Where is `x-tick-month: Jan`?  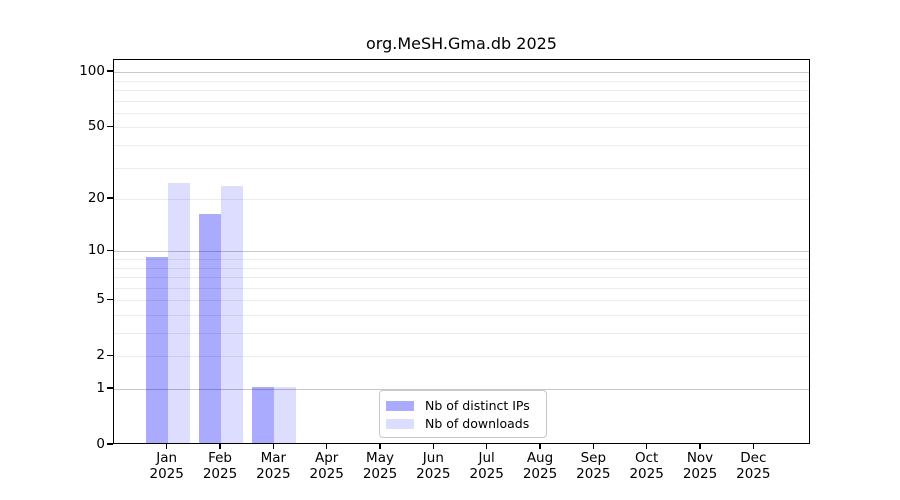 x-tick-month: Jan is located at coordinates (167, 458).